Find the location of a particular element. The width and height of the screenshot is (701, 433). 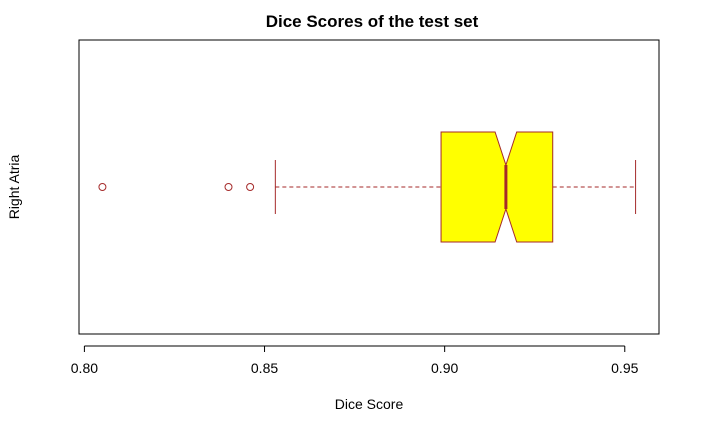

outliers is located at coordinates (176, 187).